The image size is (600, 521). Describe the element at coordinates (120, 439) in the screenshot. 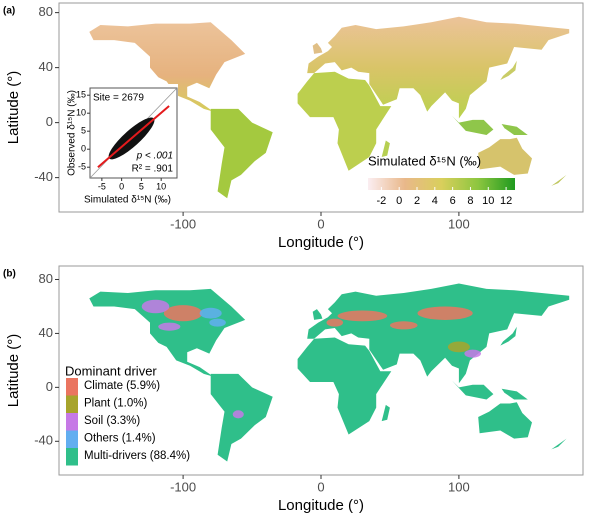

I see `legend-label: Others (1.4%)` at that location.